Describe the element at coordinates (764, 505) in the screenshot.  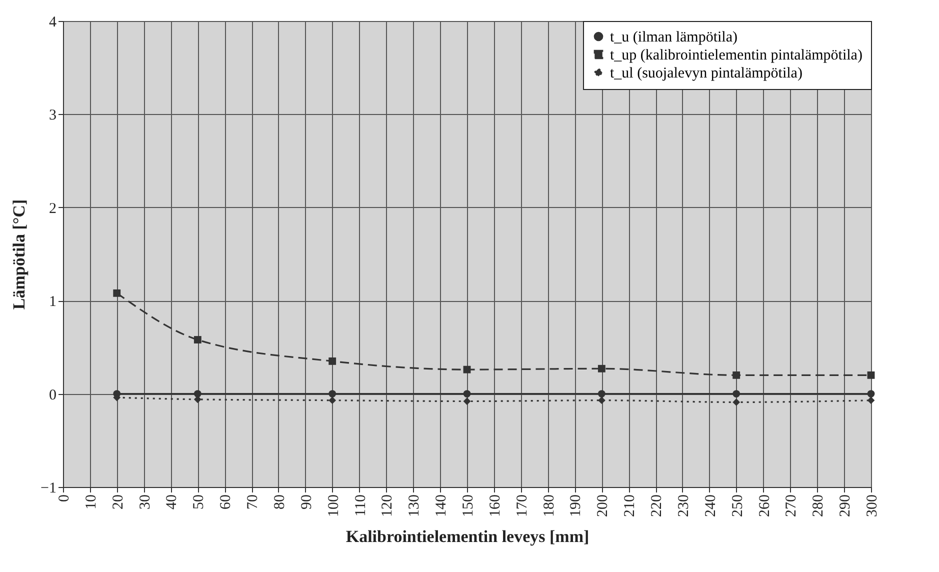
I see `x-tick-label: 260` at that location.